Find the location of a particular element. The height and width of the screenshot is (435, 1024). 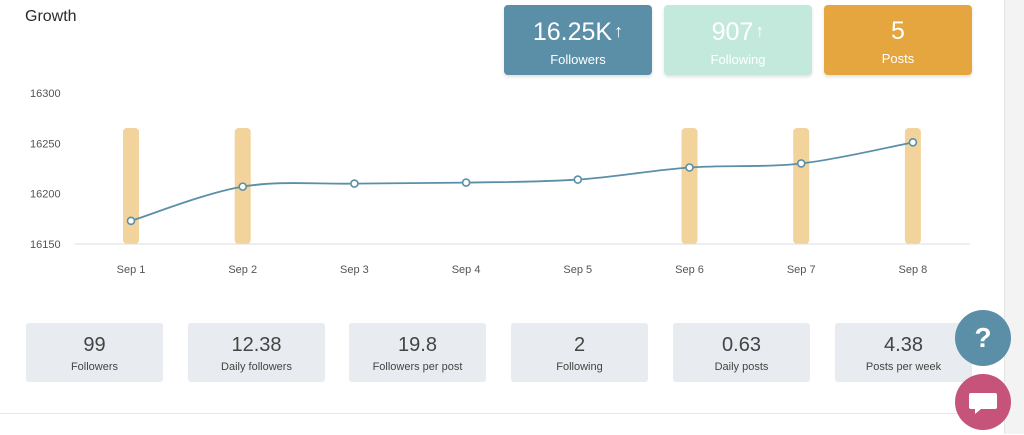

page-title: Growth is located at coordinates (51, 16).